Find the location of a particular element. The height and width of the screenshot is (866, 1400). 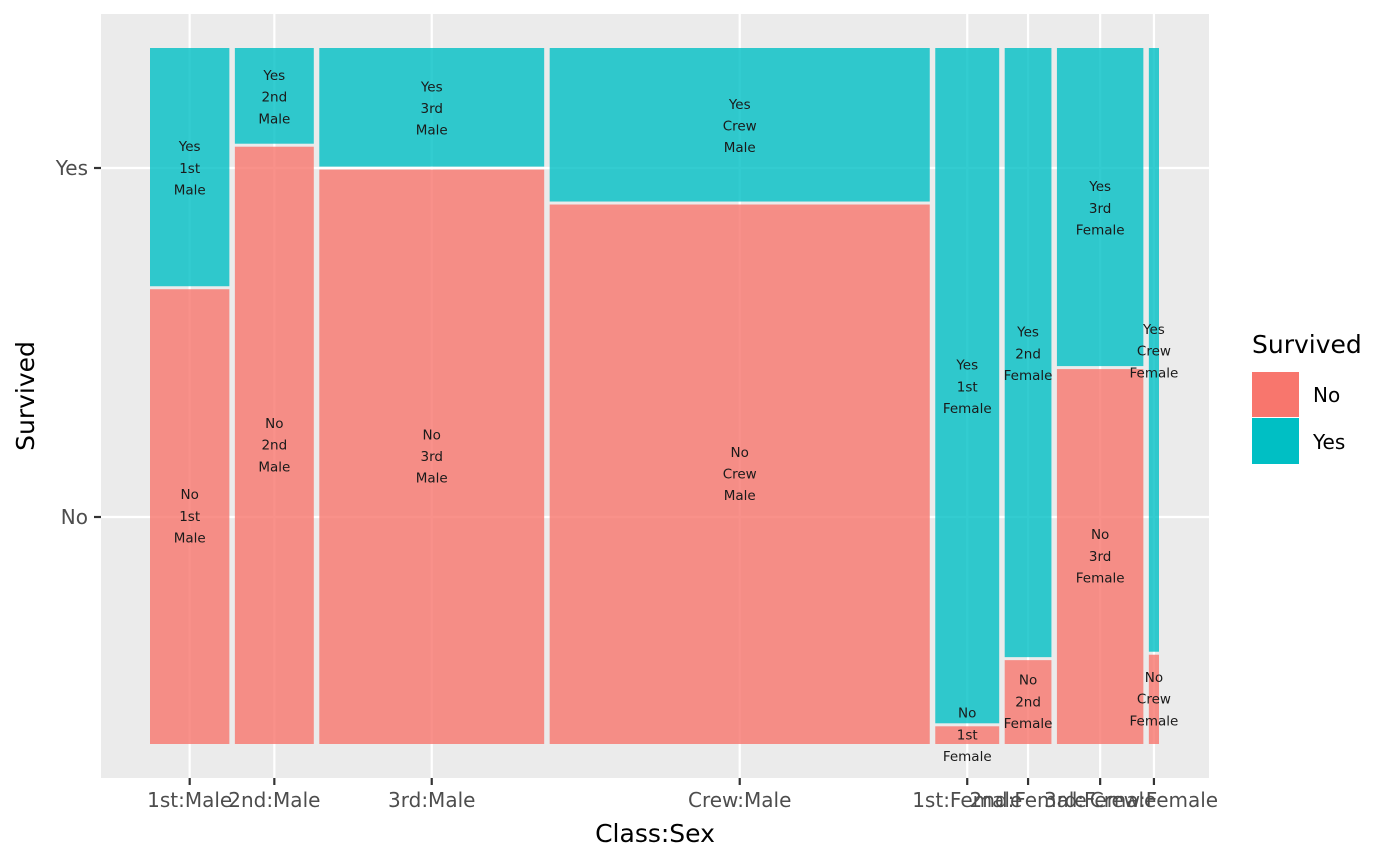

tile-label-yes-crew-female-line3: Female is located at coordinates (1154, 373).